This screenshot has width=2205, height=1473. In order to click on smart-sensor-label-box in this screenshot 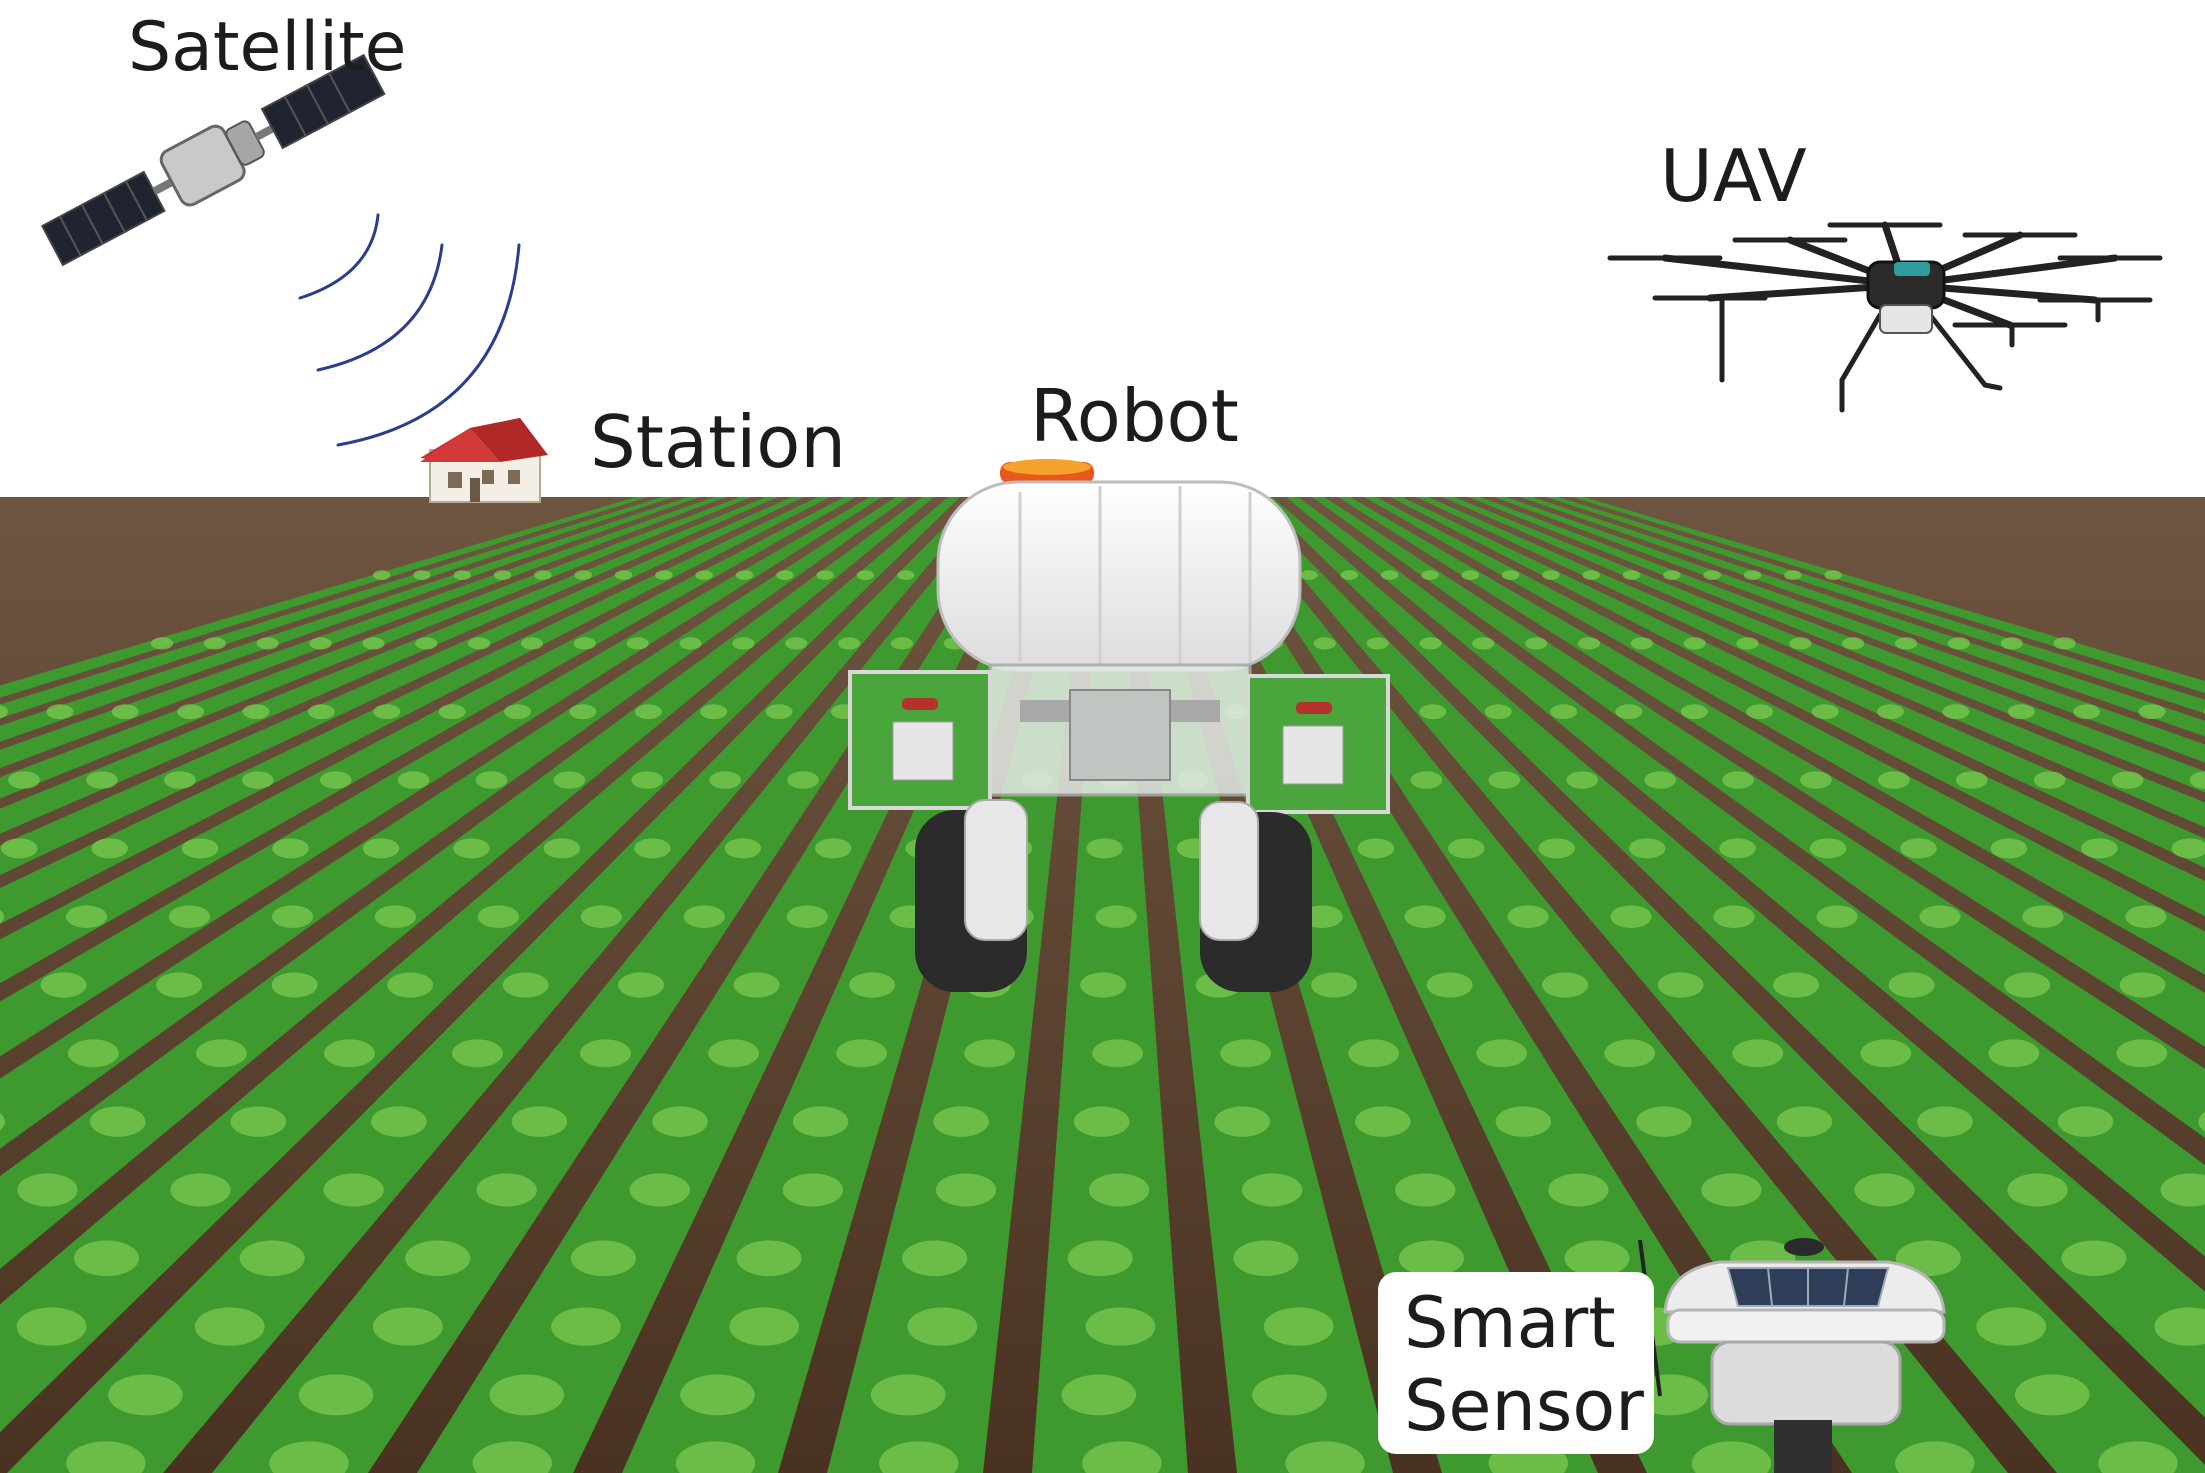, I will do `click(1516, 1363)`.